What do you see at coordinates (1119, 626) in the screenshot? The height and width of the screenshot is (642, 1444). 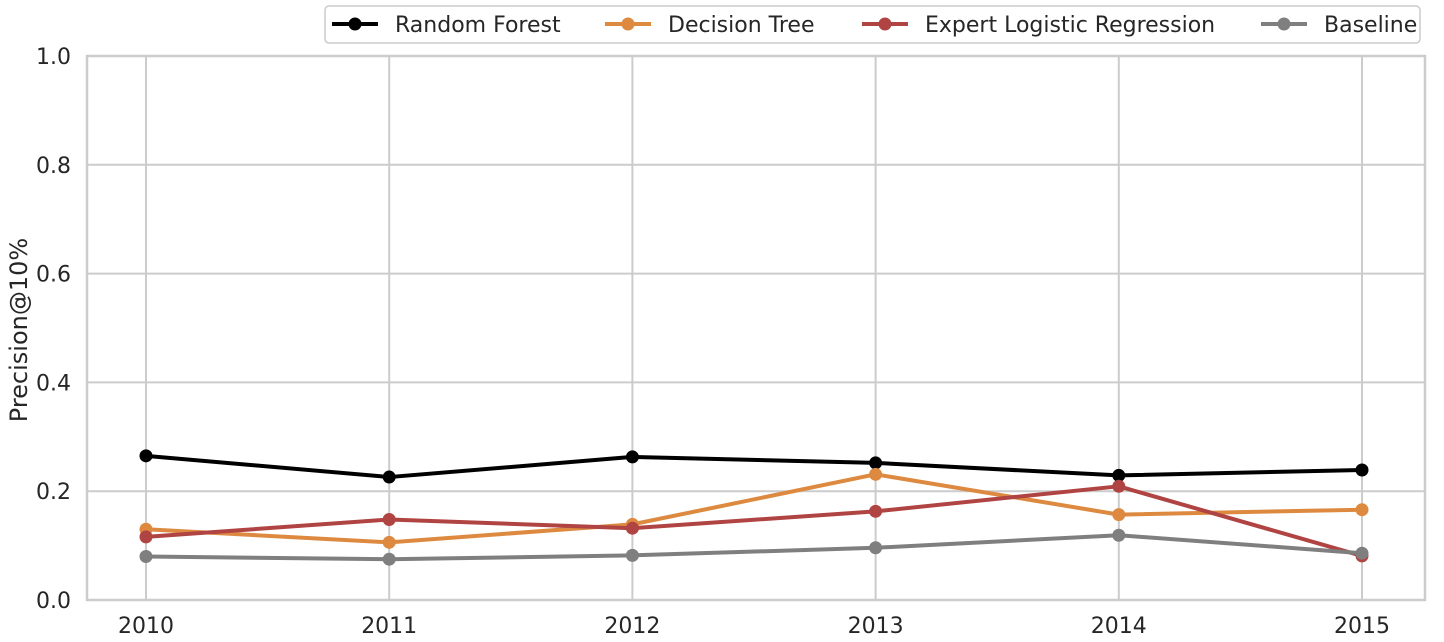 I see `x-tick-label: 2014` at bounding box center [1119, 626].